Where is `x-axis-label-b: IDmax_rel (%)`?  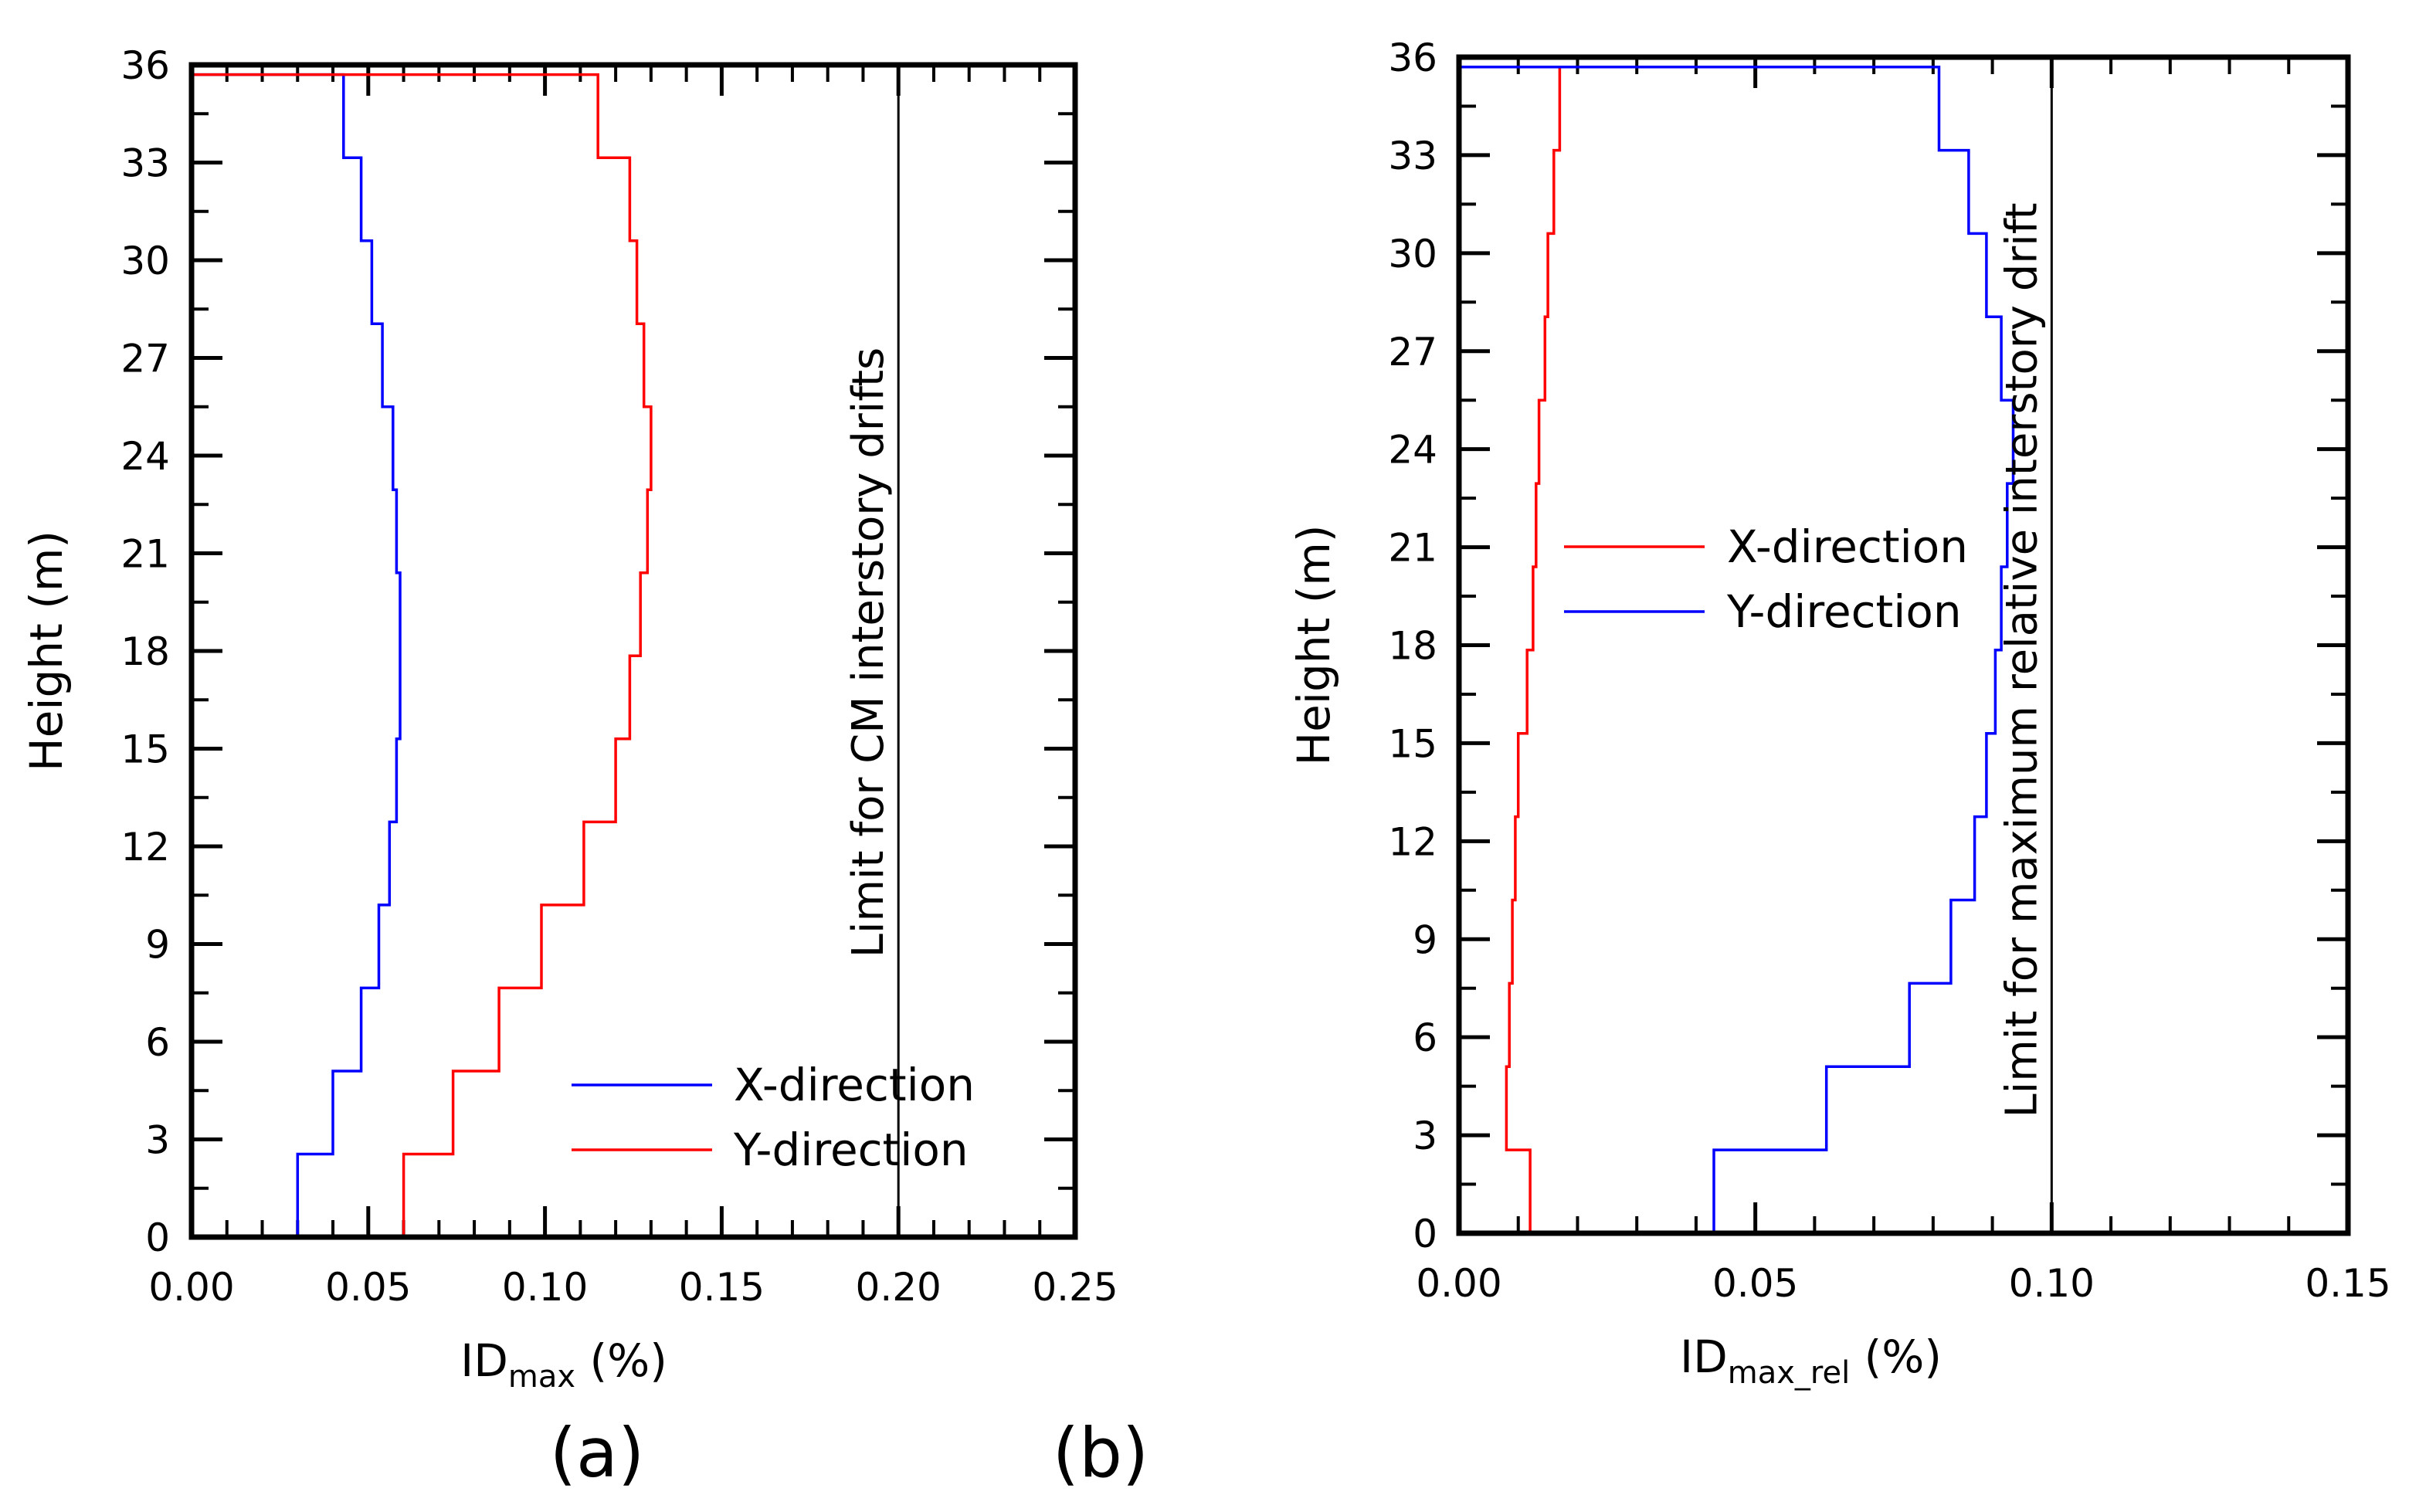
x-axis-label-b: IDmax_rel (%) is located at coordinates (1811, 1361).